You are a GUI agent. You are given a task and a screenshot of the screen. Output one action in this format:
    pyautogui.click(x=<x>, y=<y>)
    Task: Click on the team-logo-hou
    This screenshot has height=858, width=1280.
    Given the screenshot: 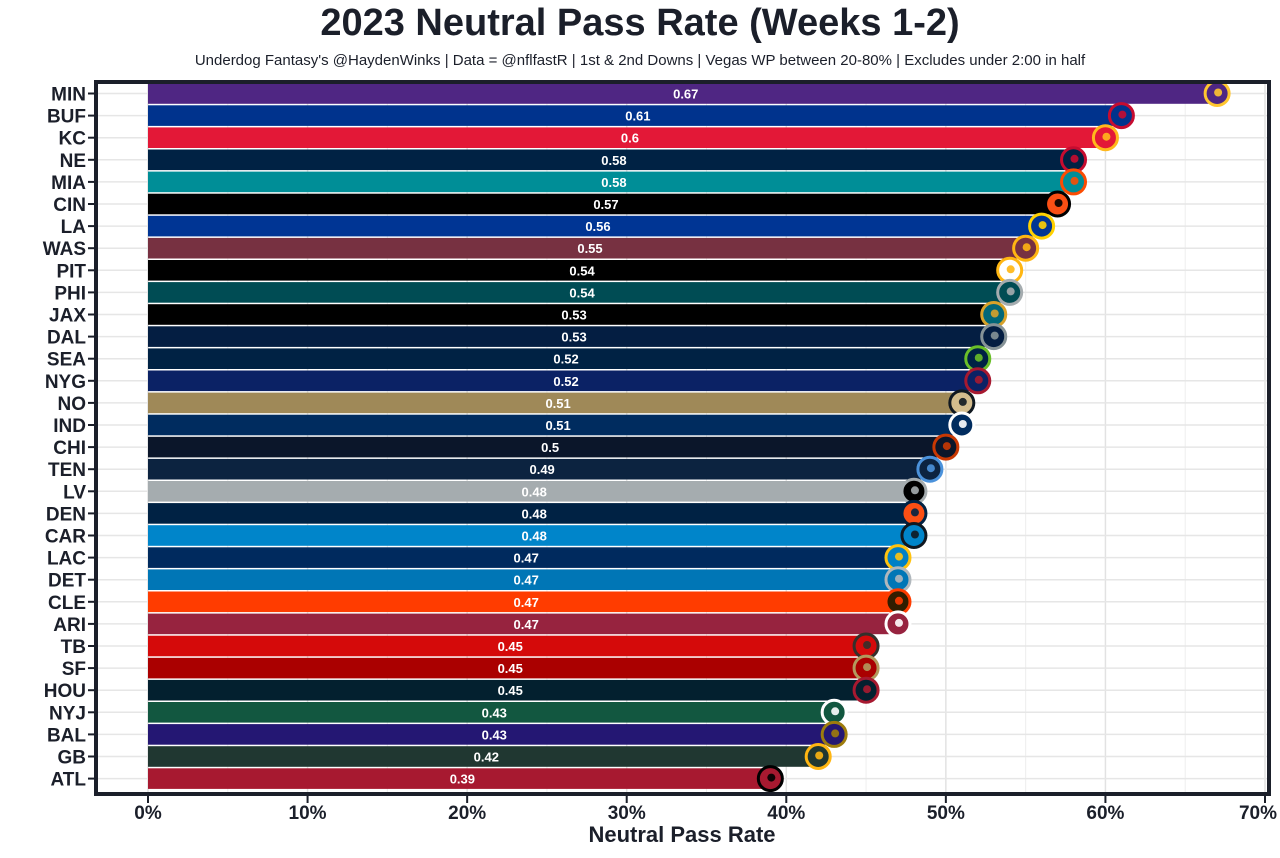 What is the action you would take?
    pyautogui.click(x=866, y=690)
    